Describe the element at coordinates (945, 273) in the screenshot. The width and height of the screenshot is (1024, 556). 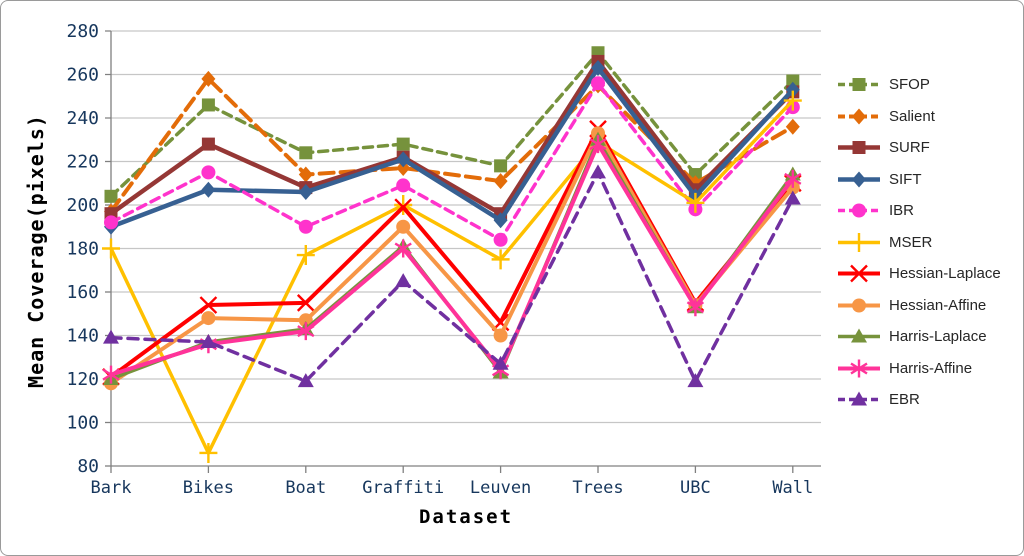
I see `legend-label: Hessian-Laplace` at that location.